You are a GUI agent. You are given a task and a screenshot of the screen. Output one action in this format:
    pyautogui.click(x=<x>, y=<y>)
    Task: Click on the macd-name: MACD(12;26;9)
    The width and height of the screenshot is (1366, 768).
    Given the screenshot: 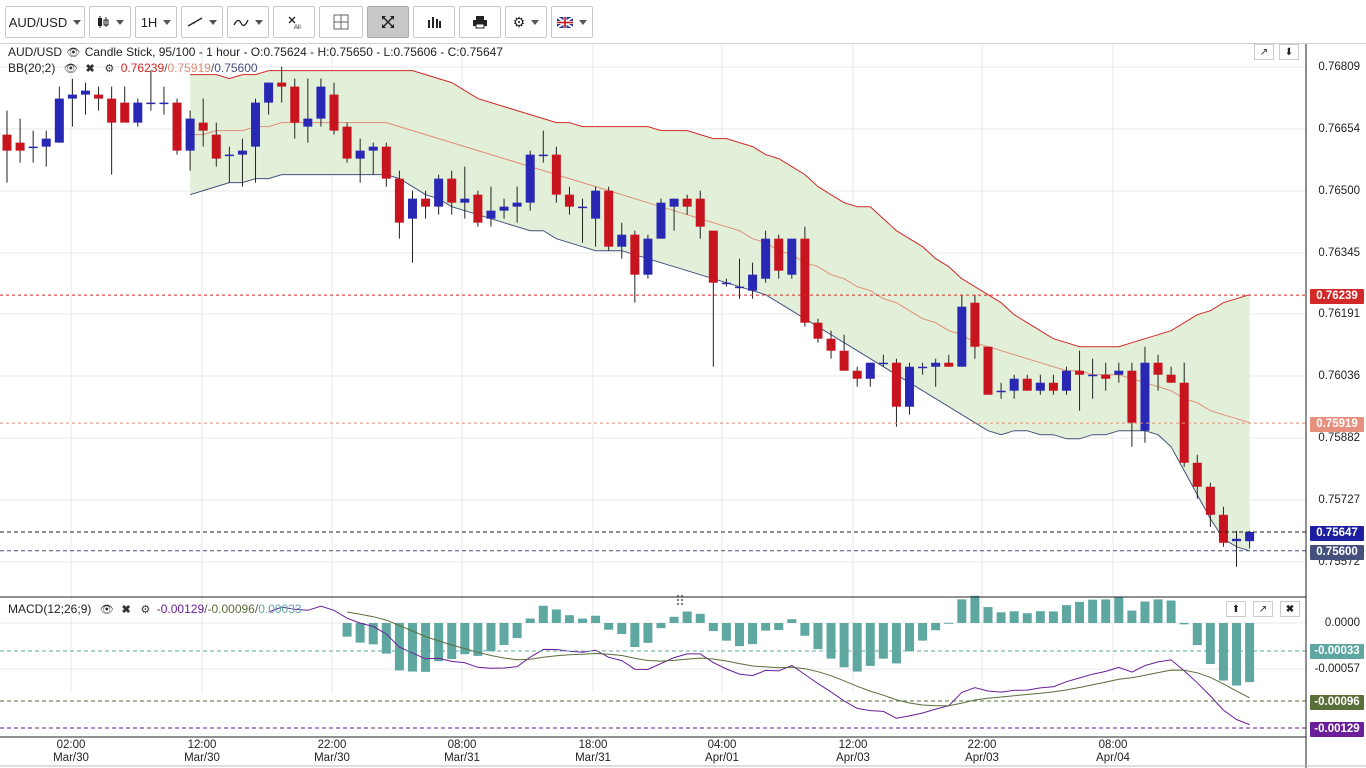 What is the action you would take?
    pyautogui.click(x=50, y=609)
    